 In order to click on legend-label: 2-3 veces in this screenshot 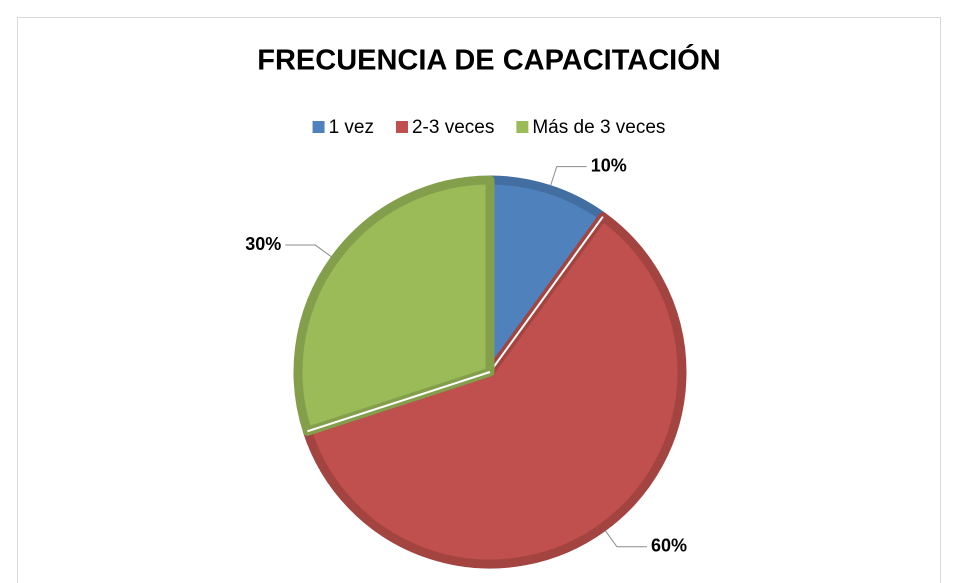, I will do `click(453, 127)`.